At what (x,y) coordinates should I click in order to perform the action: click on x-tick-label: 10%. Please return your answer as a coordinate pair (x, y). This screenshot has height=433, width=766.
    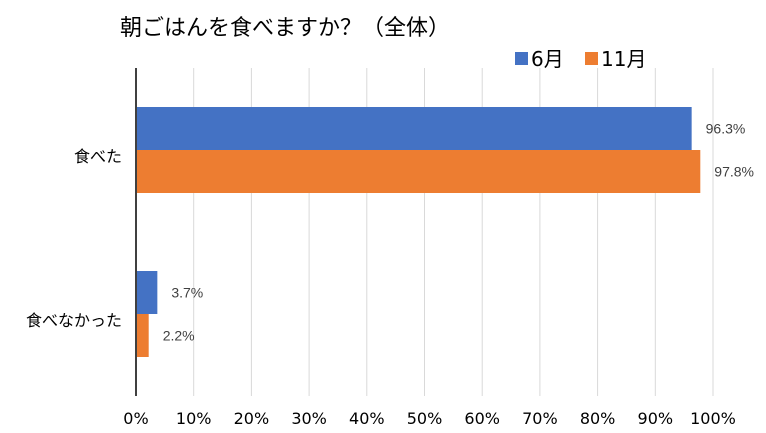
    Looking at the image, I should click on (194, 418).